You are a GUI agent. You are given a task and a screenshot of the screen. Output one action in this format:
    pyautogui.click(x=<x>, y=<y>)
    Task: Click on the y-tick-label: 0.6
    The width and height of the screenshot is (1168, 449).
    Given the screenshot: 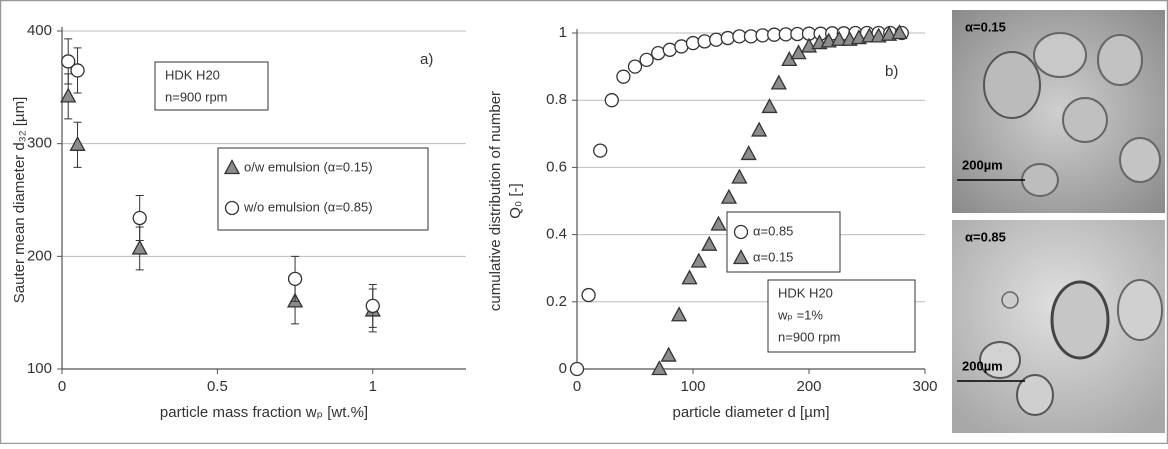 What is the action you would take?
    pyautogui.click(x=556, y=166)
    